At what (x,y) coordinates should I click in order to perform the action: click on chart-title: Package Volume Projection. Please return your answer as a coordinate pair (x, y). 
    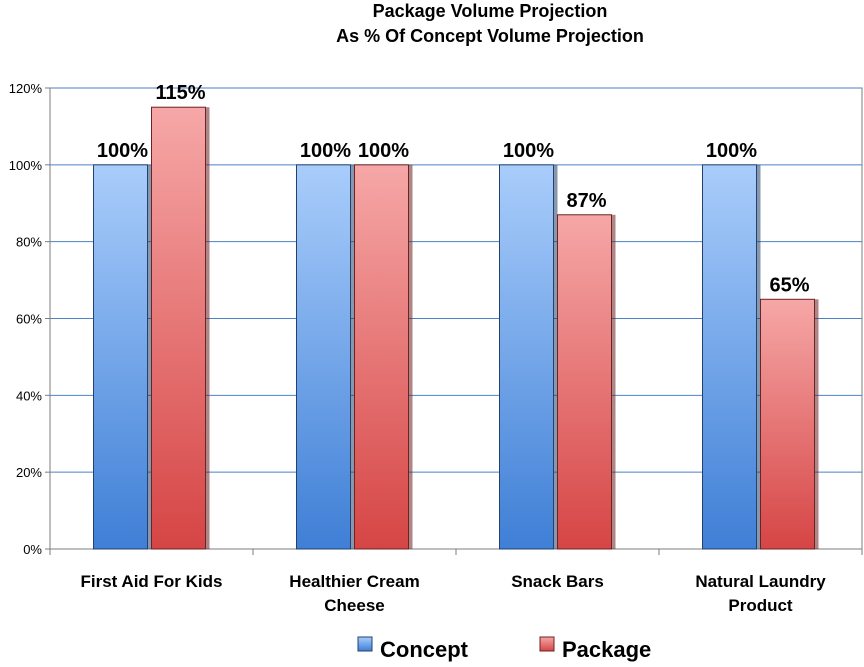
    Looking at the image, I should click on (490, 11).